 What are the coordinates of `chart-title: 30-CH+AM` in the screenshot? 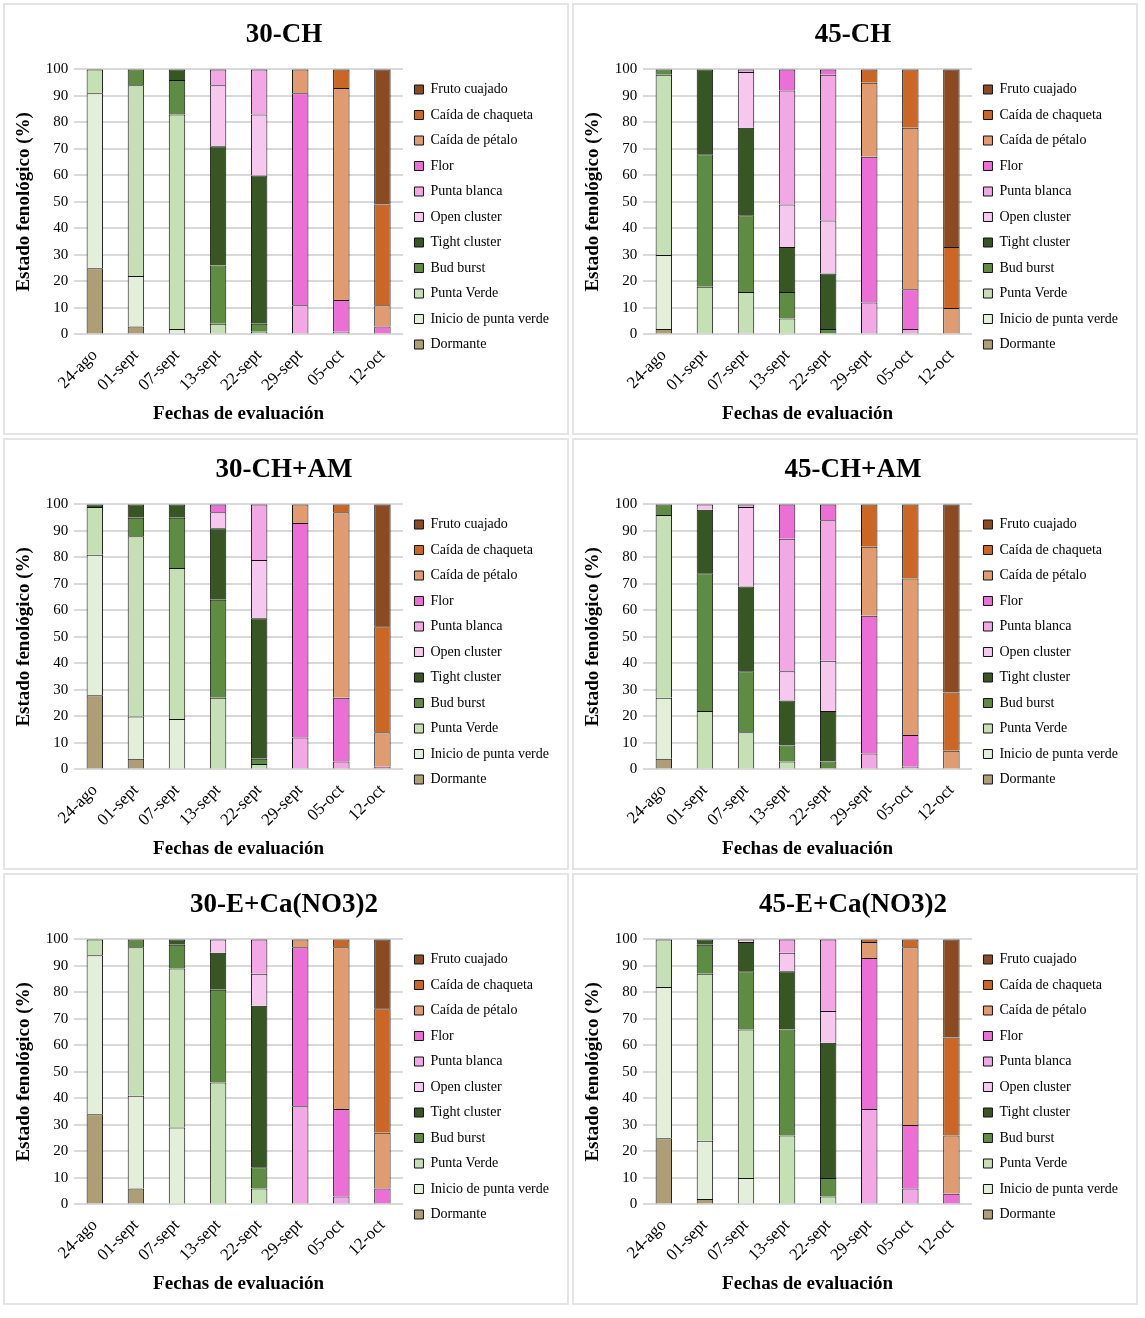 It's located at (284, 468).